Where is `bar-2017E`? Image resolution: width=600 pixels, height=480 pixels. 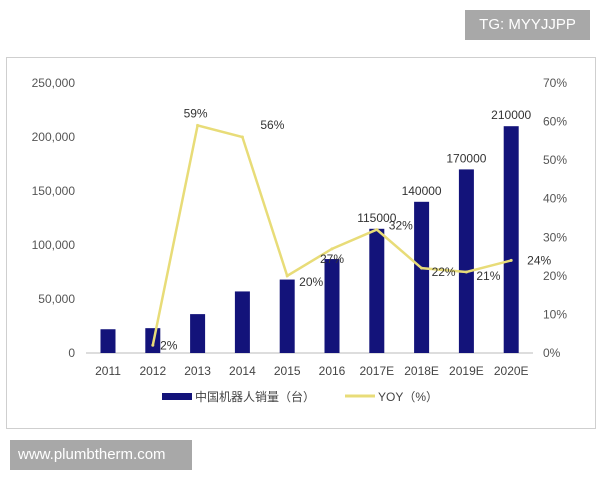
bar-2017E is located at coordinates (377, 290).